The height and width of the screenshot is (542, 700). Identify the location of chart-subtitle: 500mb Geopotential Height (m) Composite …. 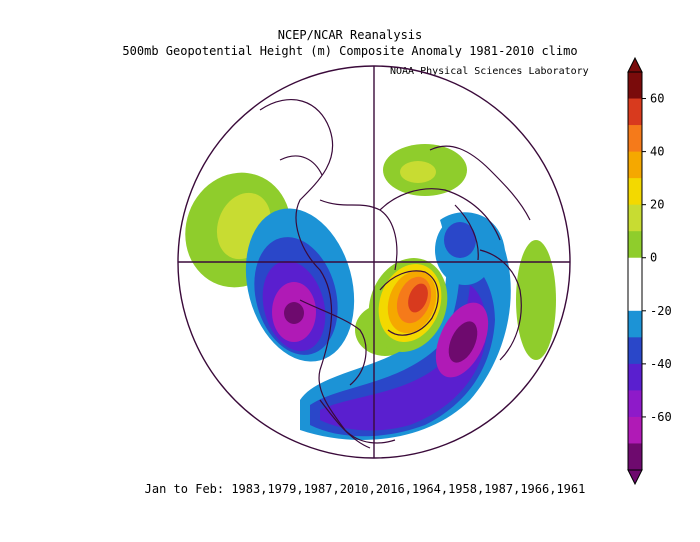
(350, 51).